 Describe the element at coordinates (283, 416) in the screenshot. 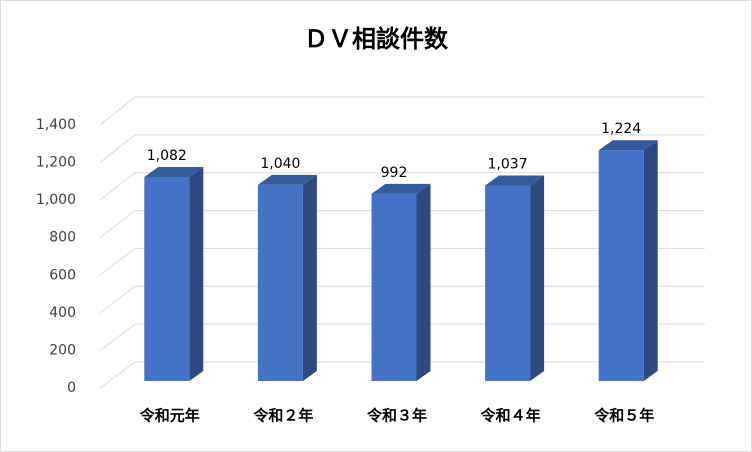

I see `x-tick-label: 令和２年` at that location.